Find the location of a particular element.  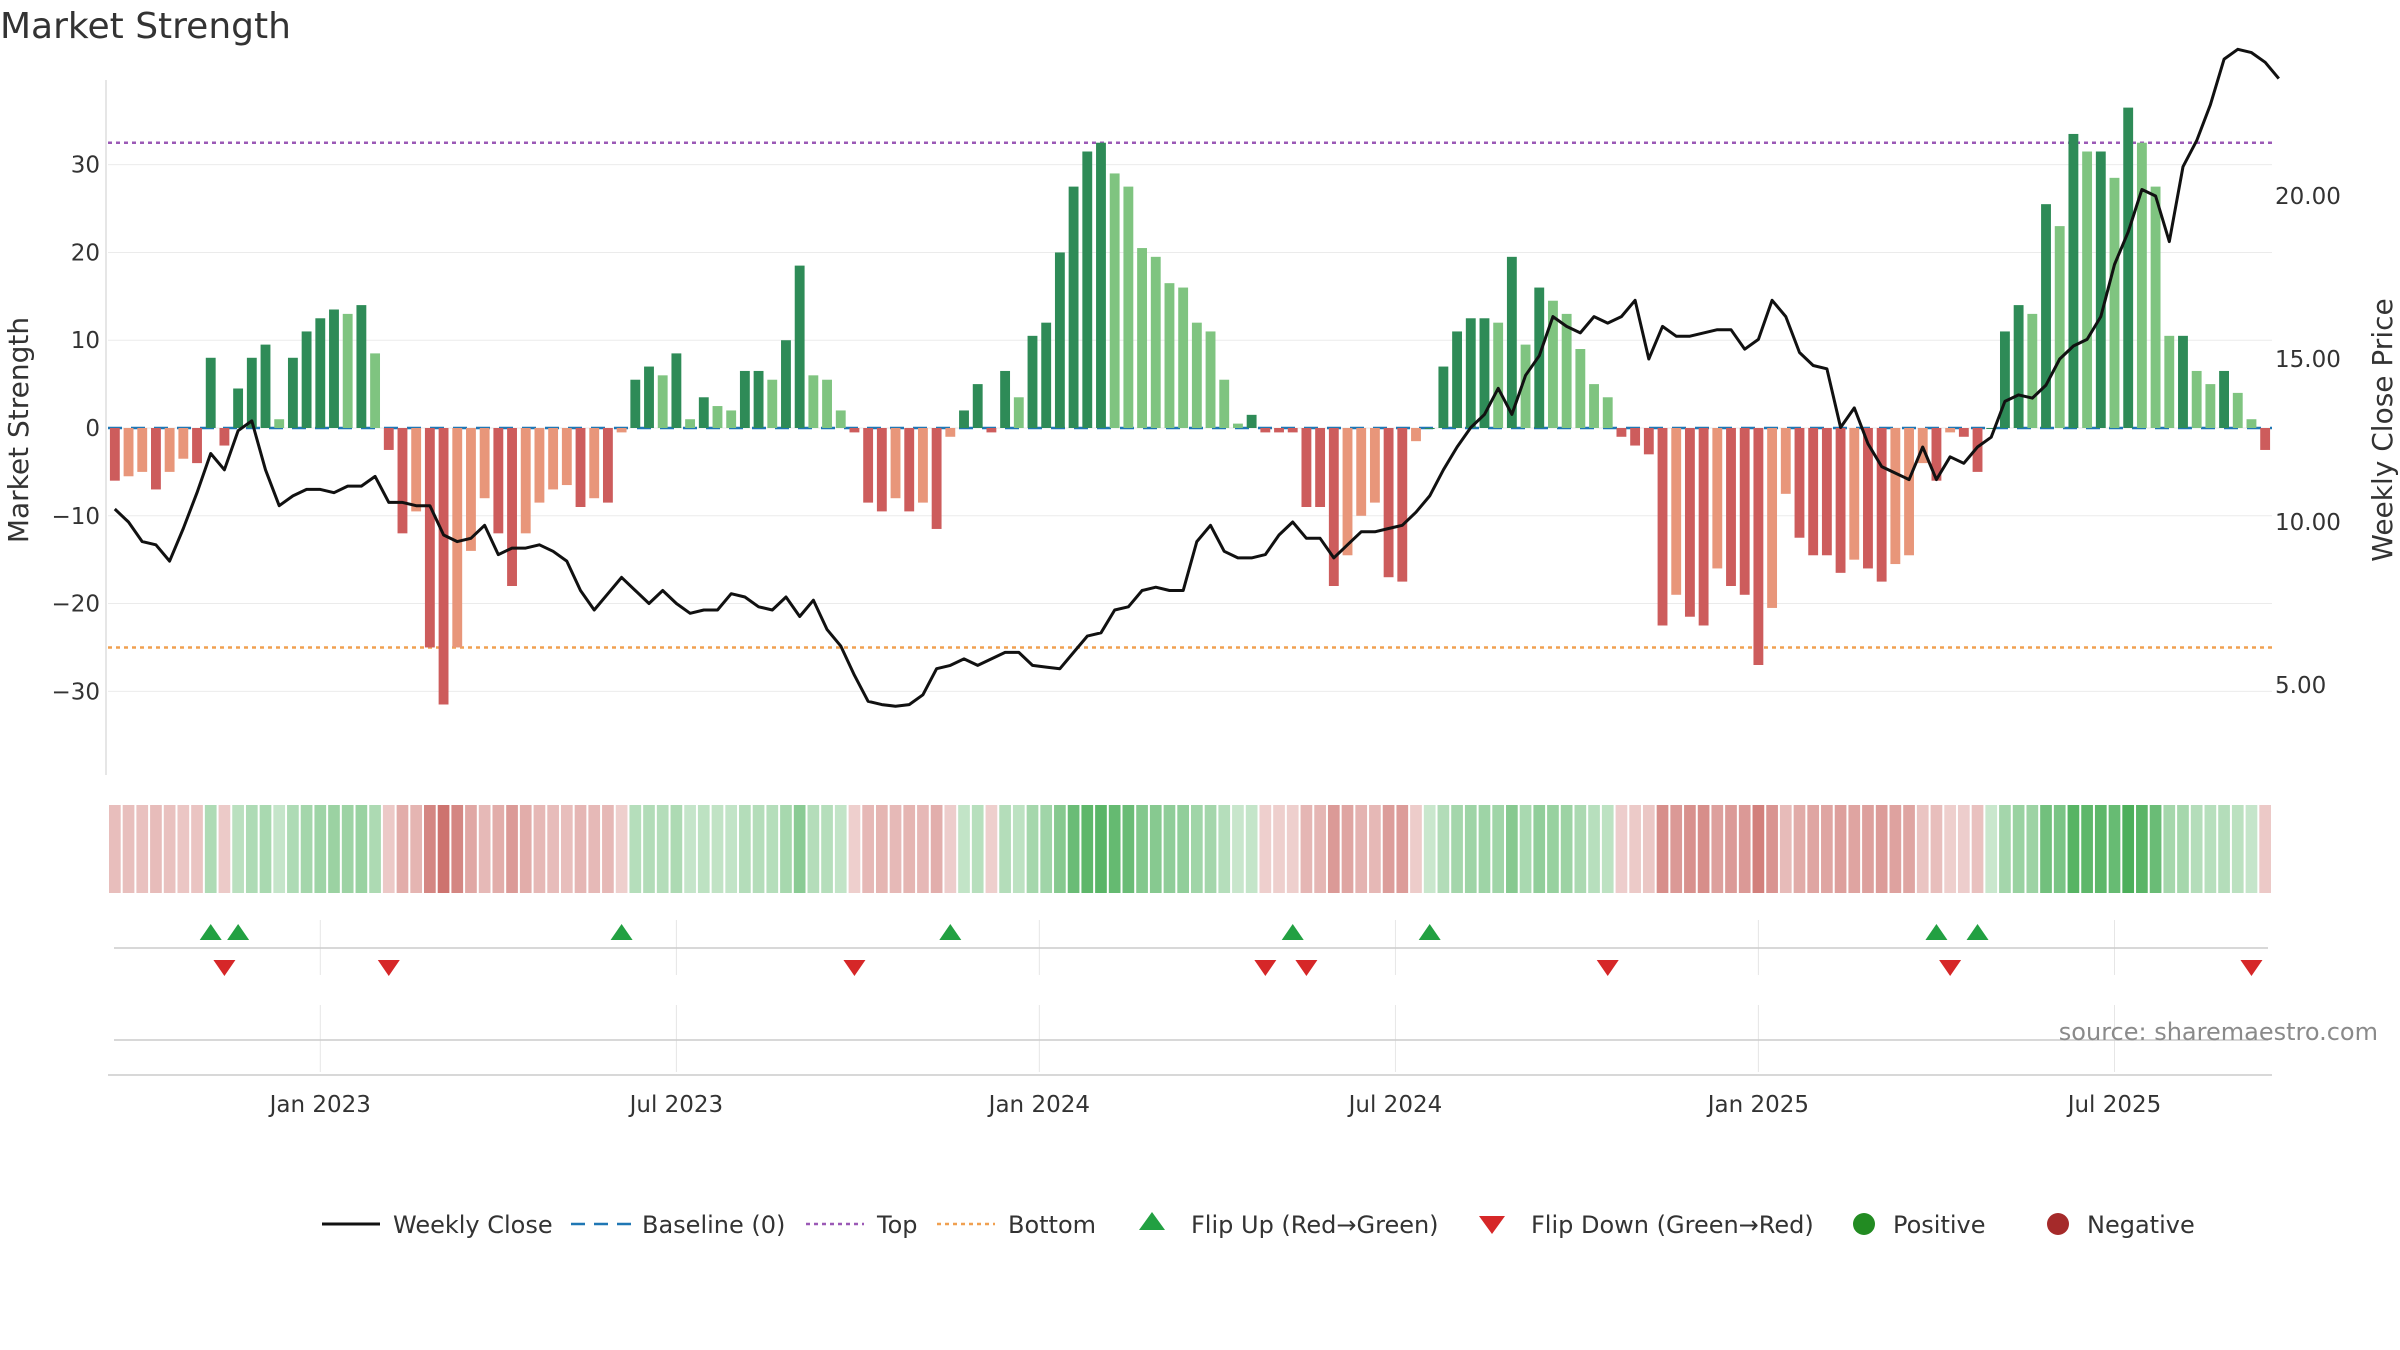

chart-title: Market Strength is located at coordinates (145, 26).